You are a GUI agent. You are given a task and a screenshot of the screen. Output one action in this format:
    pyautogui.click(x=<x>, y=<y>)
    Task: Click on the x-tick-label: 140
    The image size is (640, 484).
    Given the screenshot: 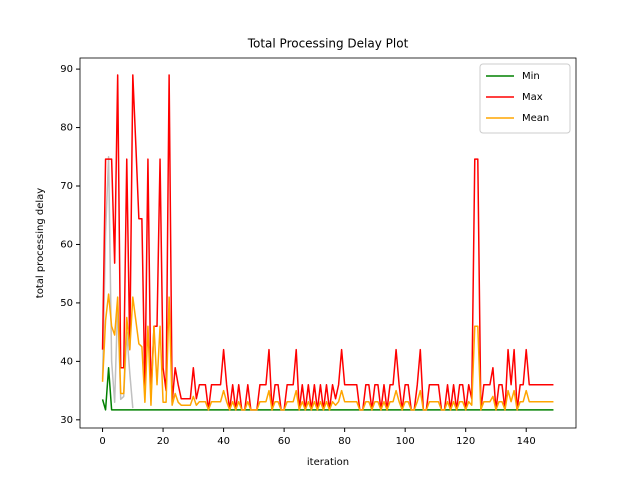 What is the action you would take?
    pyautogui.click(x=526, y=441)
    